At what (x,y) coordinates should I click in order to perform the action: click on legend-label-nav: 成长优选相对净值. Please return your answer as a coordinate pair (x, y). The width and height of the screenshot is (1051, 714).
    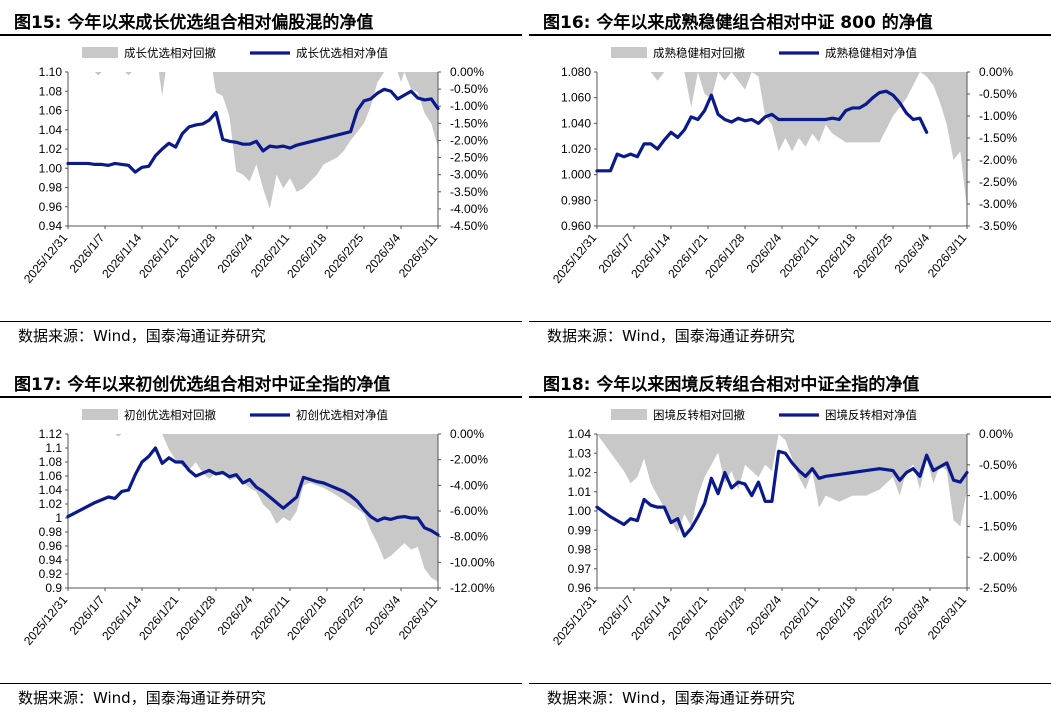
    Looking at the image, I should click on (342, 53).